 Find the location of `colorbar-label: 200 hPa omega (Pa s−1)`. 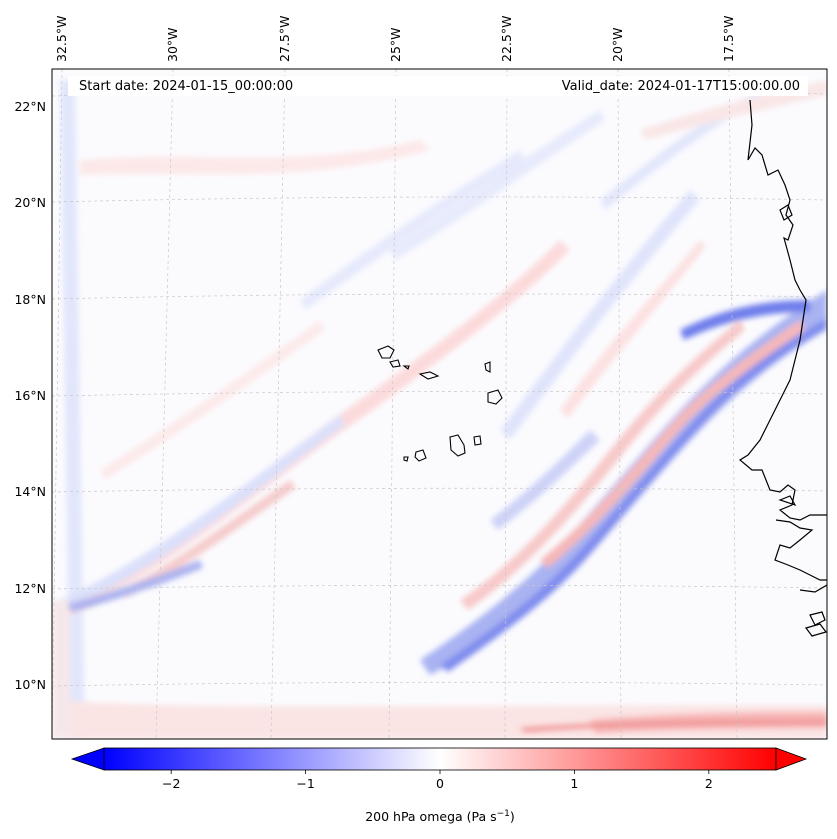

colorbar-label: 200 hPa omega (Pa s−1) is located at coordinates (440, 816).